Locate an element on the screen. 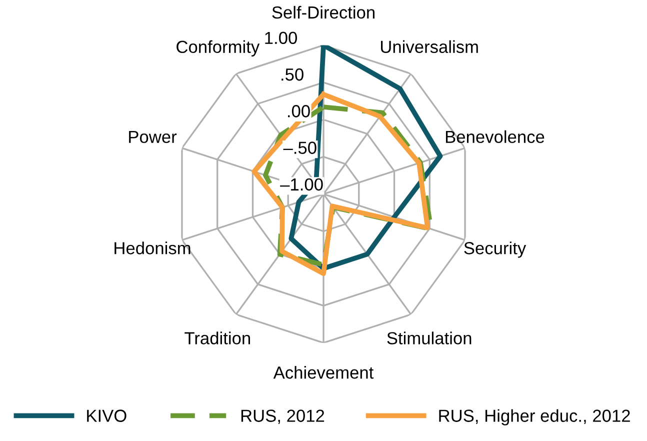 This screenshot has width=647, height=441. legend-label: RUS, Higher educ., 2012 is located at coordinates (534, 417).